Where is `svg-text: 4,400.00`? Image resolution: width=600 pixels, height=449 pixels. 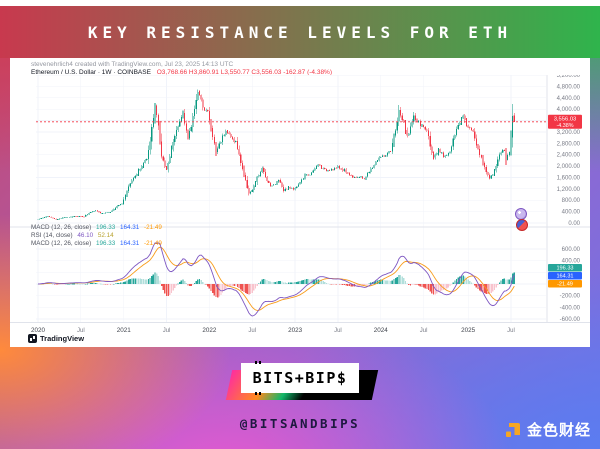 svg-text: 4,400.00 is located at coordinates (569, 99).